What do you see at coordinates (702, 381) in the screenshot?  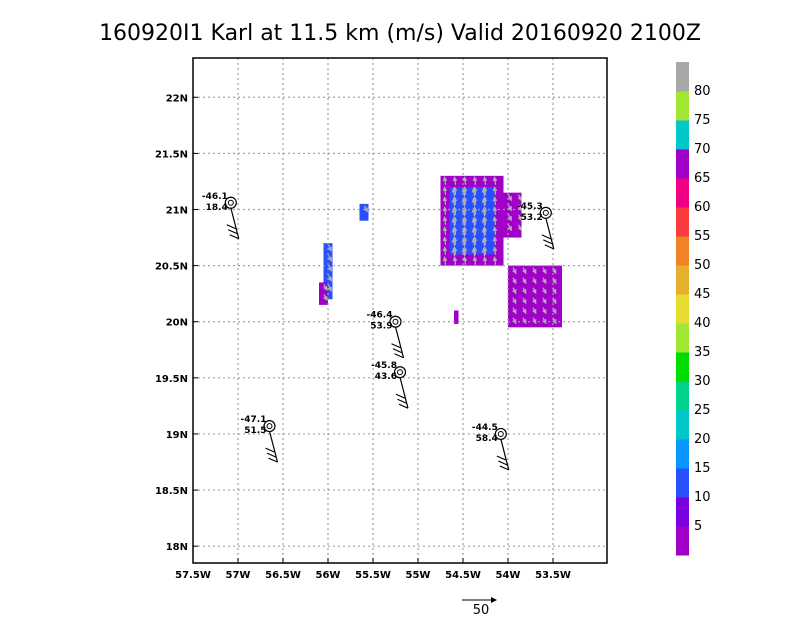 I see `colorbar-label: 30` at bounding box center [702, 381].